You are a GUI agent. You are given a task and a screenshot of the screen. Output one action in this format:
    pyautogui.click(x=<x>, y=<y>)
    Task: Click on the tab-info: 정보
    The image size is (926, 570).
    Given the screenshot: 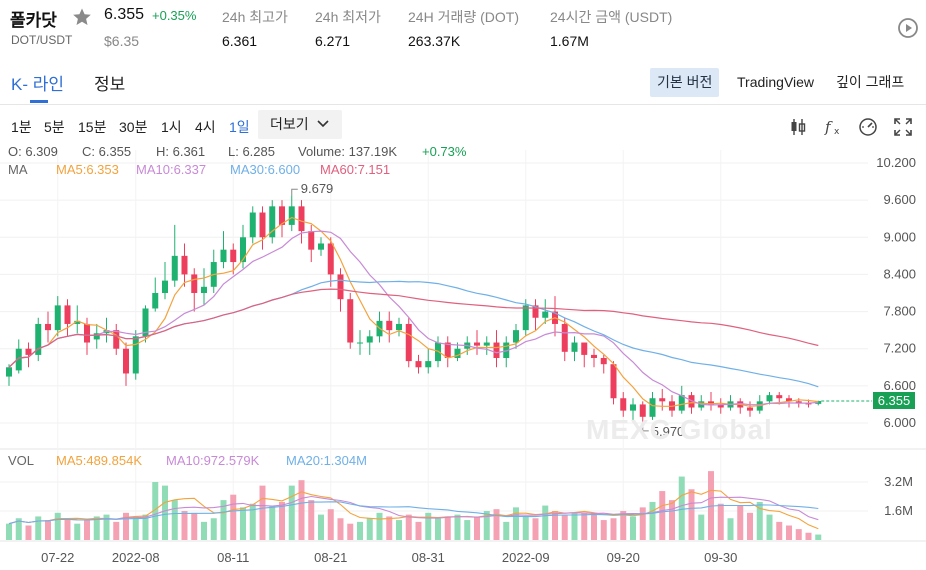 What is the action you would take?
    pyautogui.click(x=110, y=84)
    